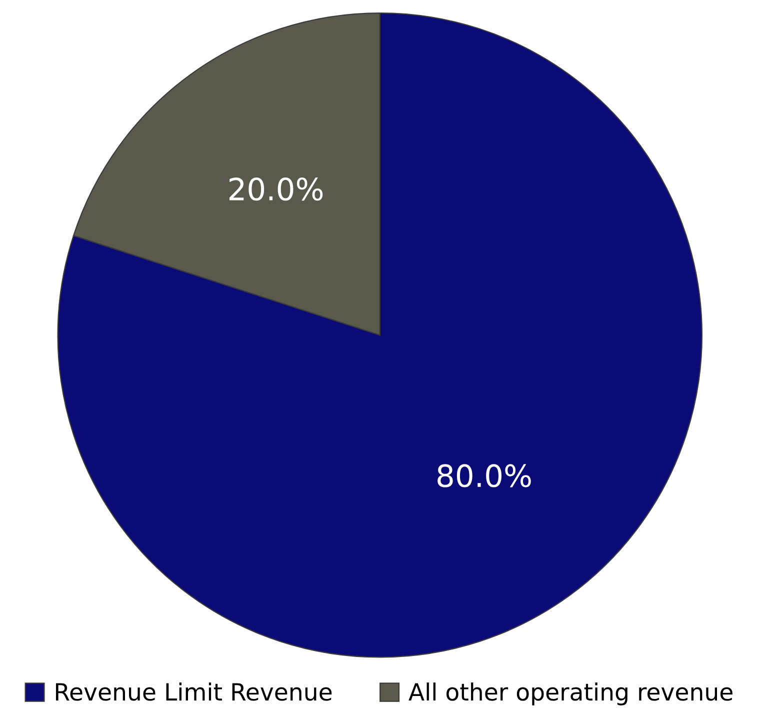 This screenshot has width=759, height=723. What do you see at coordinates (484, 476) in the screenshot?
I see `data-label: 80.0%` at bounding box center [484, 476].